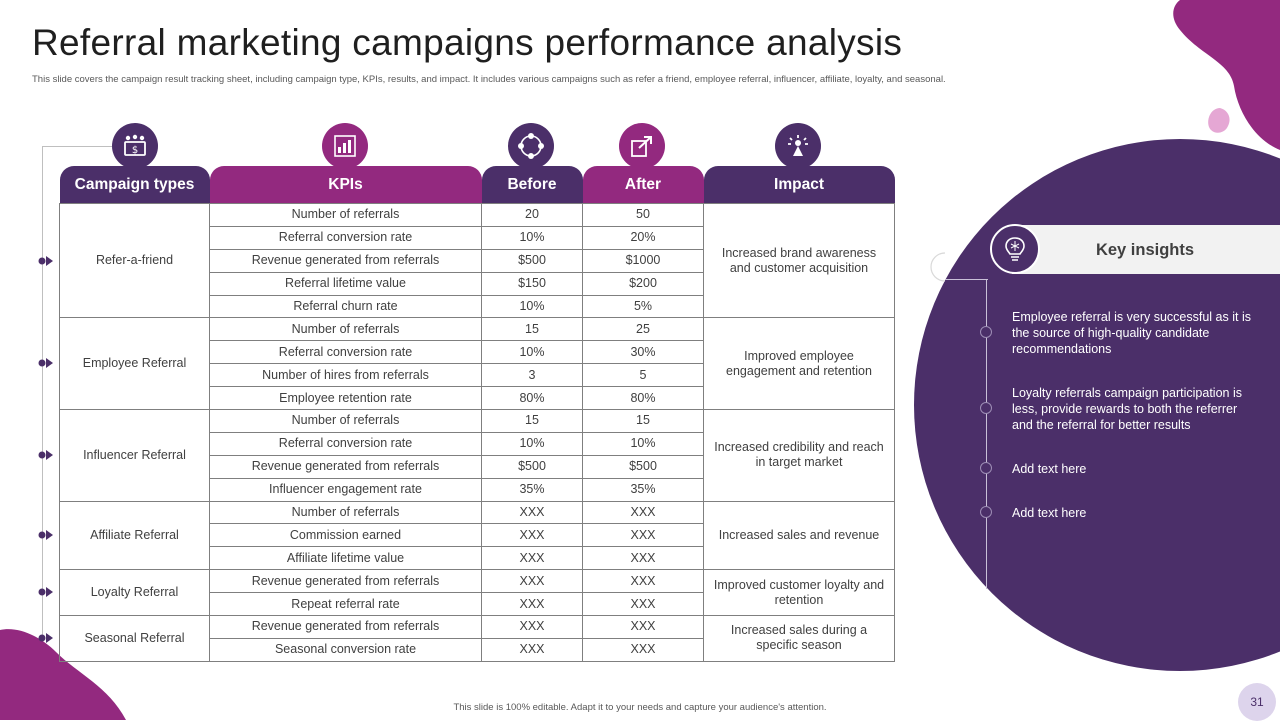  What do you see at coordinates (1049, 469) in the screenshot?
I see `insight-text-3: Add text here` at bounding box center [1049, 469].